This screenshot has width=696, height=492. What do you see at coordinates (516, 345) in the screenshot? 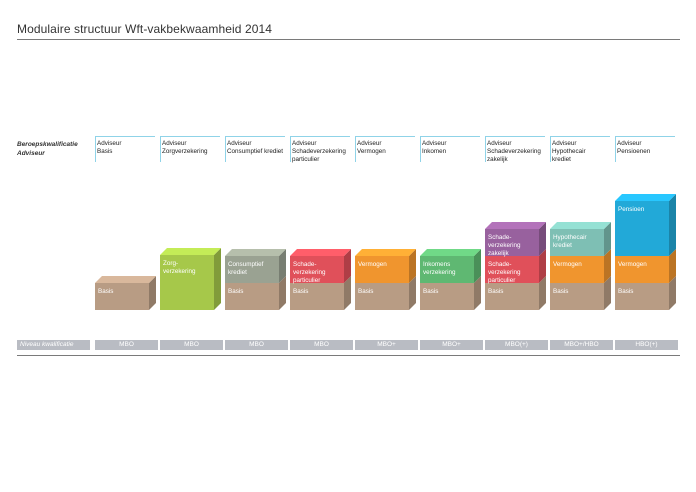
I see `level-cell: MBO(+)` at bounding box center [516, 345].